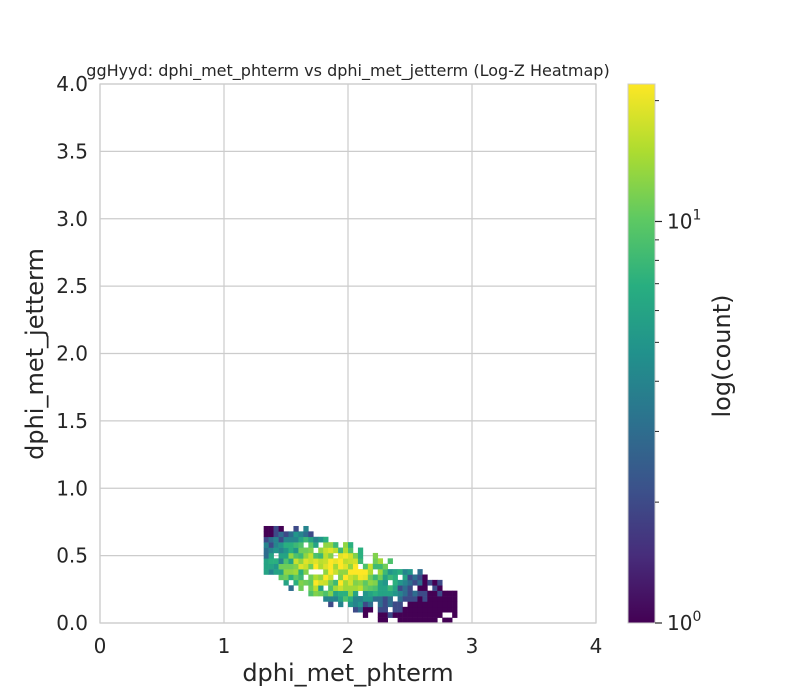  Describe the element at coordinates (72, 219) in the screenshot. I see `y-tick-label: 3.0` at that location.